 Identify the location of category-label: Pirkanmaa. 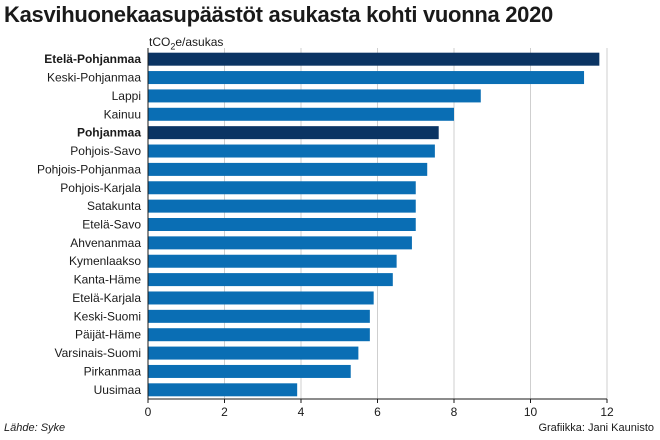
(113, 371).